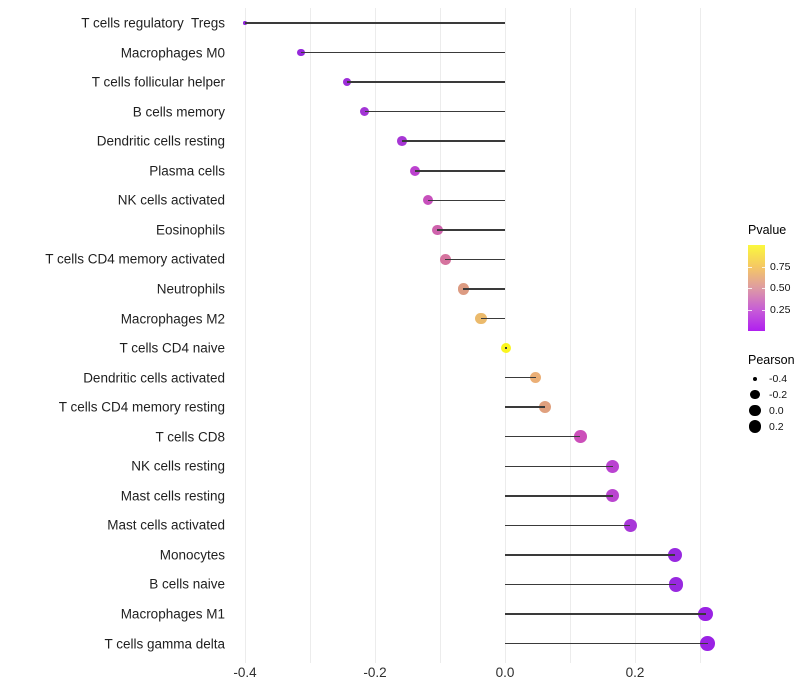 The height and width of the screenshot is (700, 800). Describe the element at coordinates (164, 644) in the screenshot. I see `row-label: T cells gamma delta` at that location.